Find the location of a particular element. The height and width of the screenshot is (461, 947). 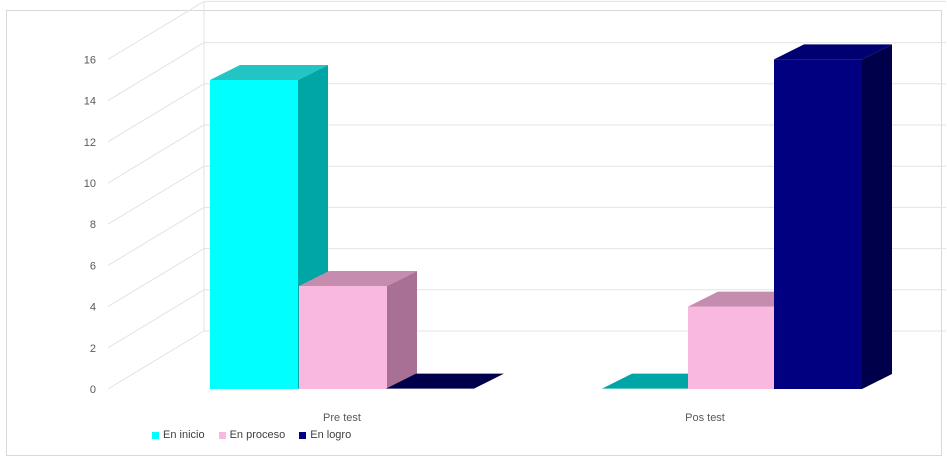

y-tick-label: 14 is located at coordinates (90, 102).